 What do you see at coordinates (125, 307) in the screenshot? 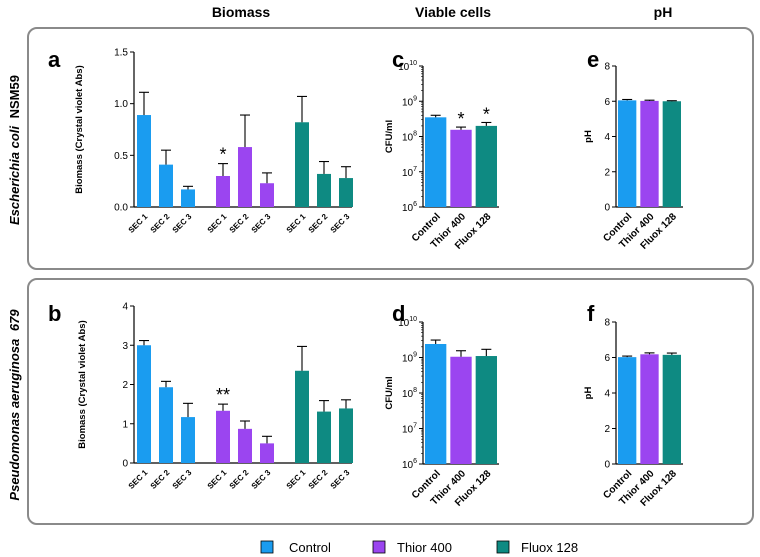
I see `panel-b-ytick-label: 4` at bounding box center [125, 307].